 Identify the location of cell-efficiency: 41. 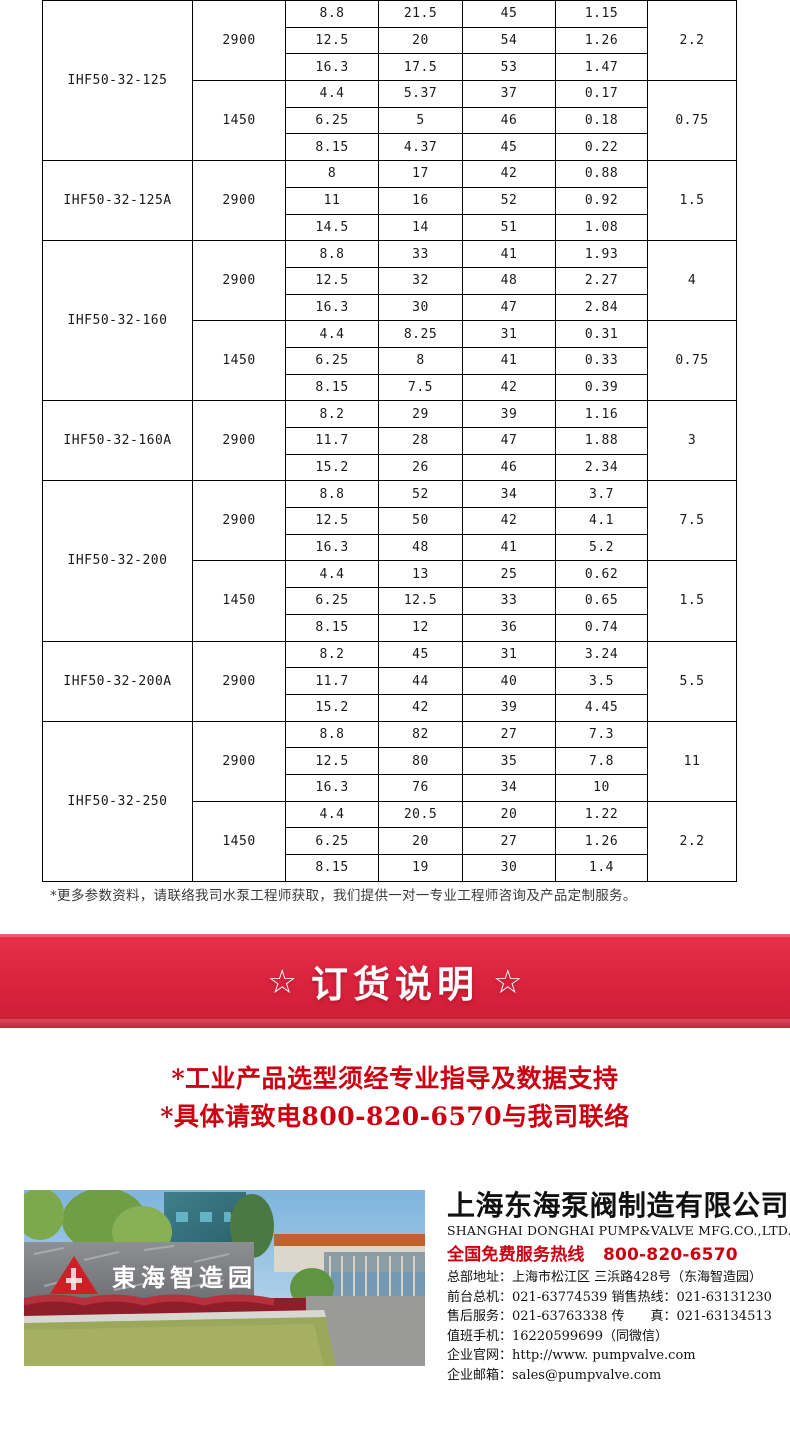
(509, 254).